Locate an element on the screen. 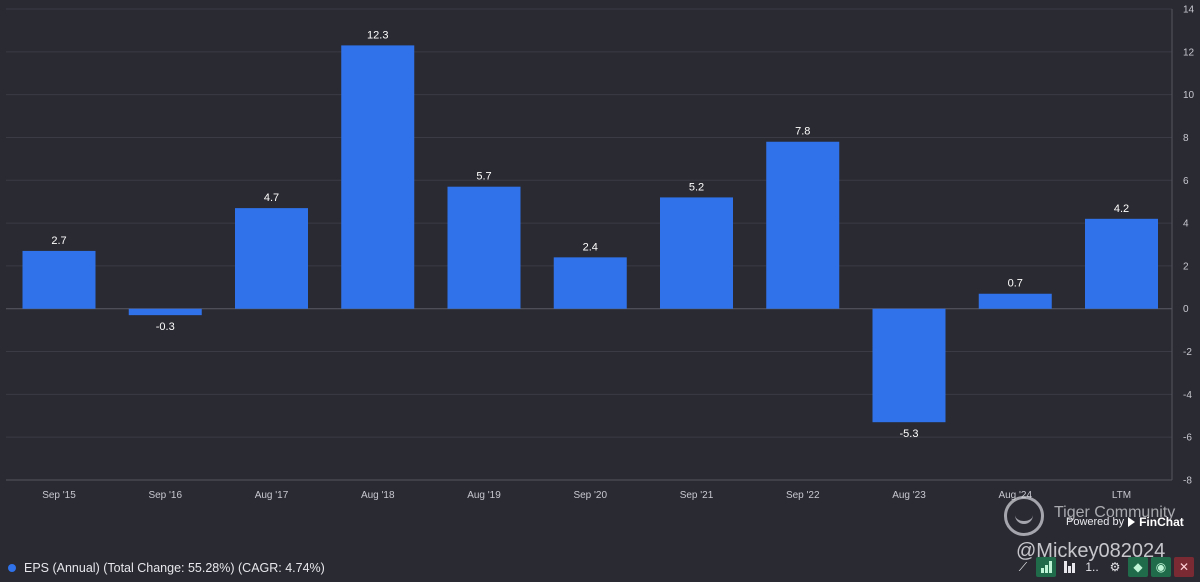  bar-chart-icon is located at coordinates (1046, 567).